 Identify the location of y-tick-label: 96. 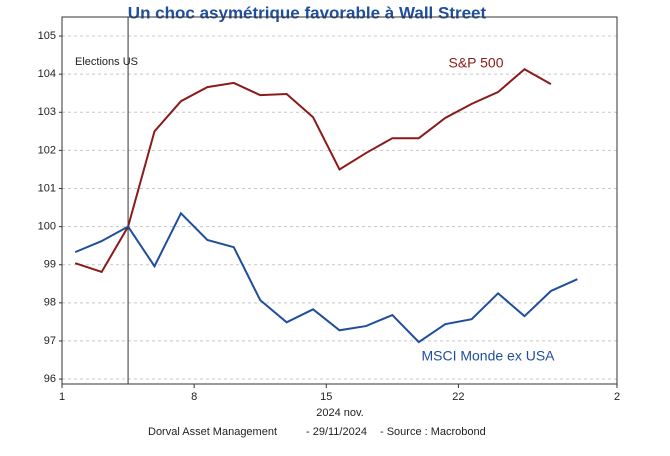
(50, 379).